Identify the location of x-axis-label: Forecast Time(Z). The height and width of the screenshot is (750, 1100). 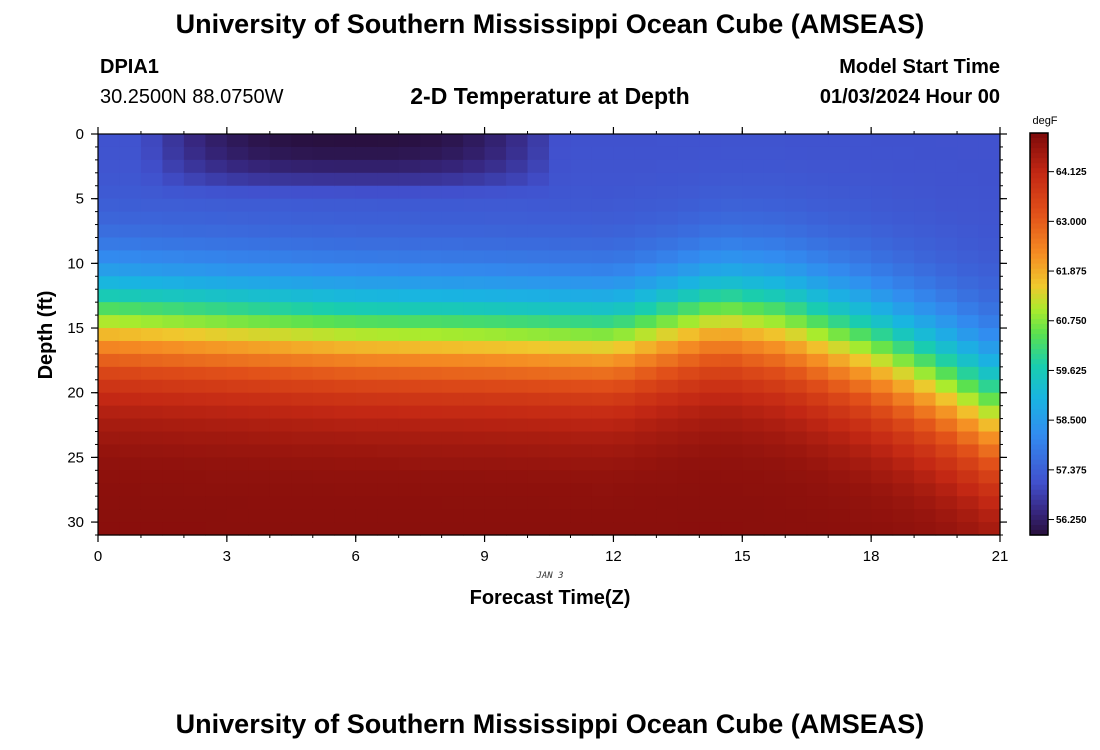
(550, 598).